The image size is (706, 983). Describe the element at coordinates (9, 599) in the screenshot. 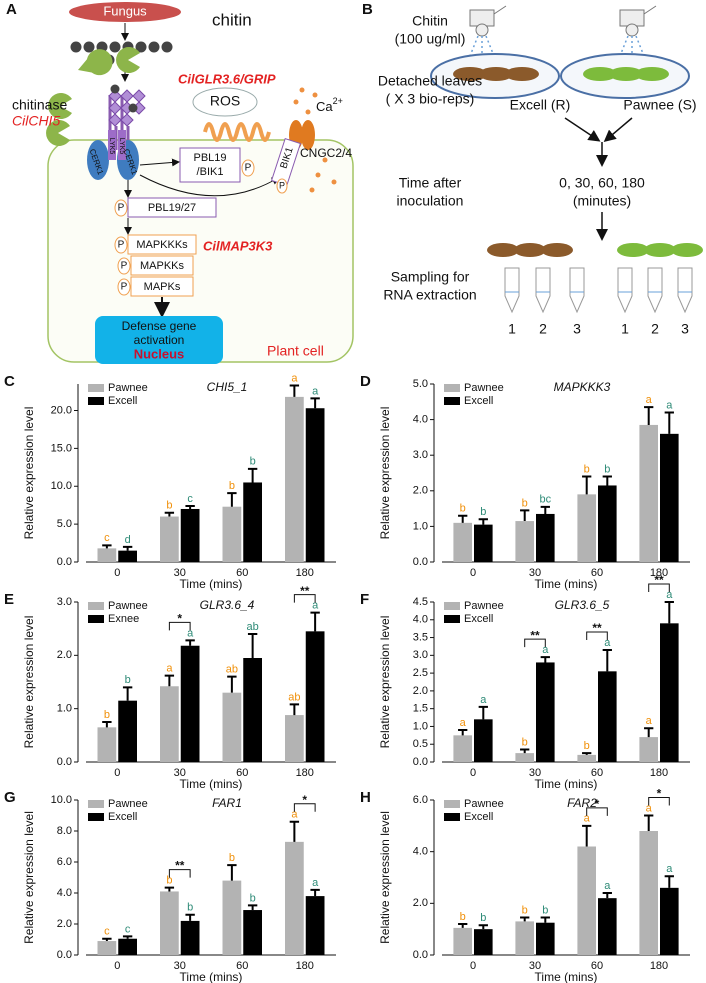

I see `panel-label: E` at that location.